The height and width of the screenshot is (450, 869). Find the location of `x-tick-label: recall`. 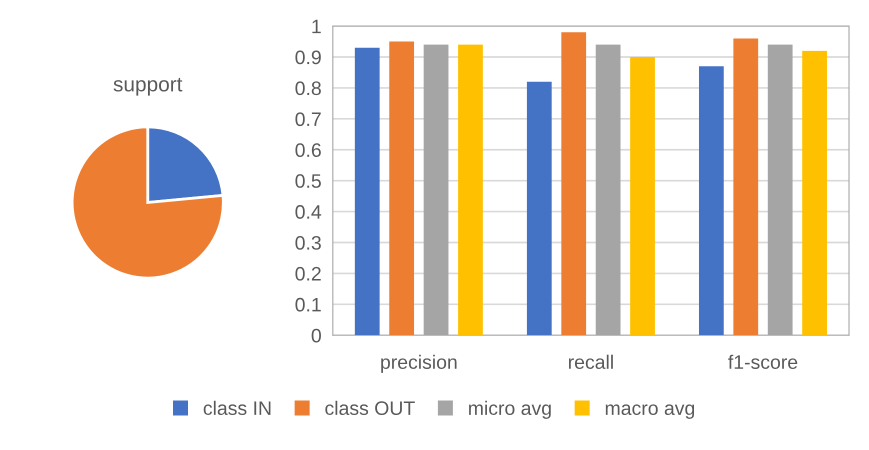

x-tick-label: recall is located at coordinates (590, 361).